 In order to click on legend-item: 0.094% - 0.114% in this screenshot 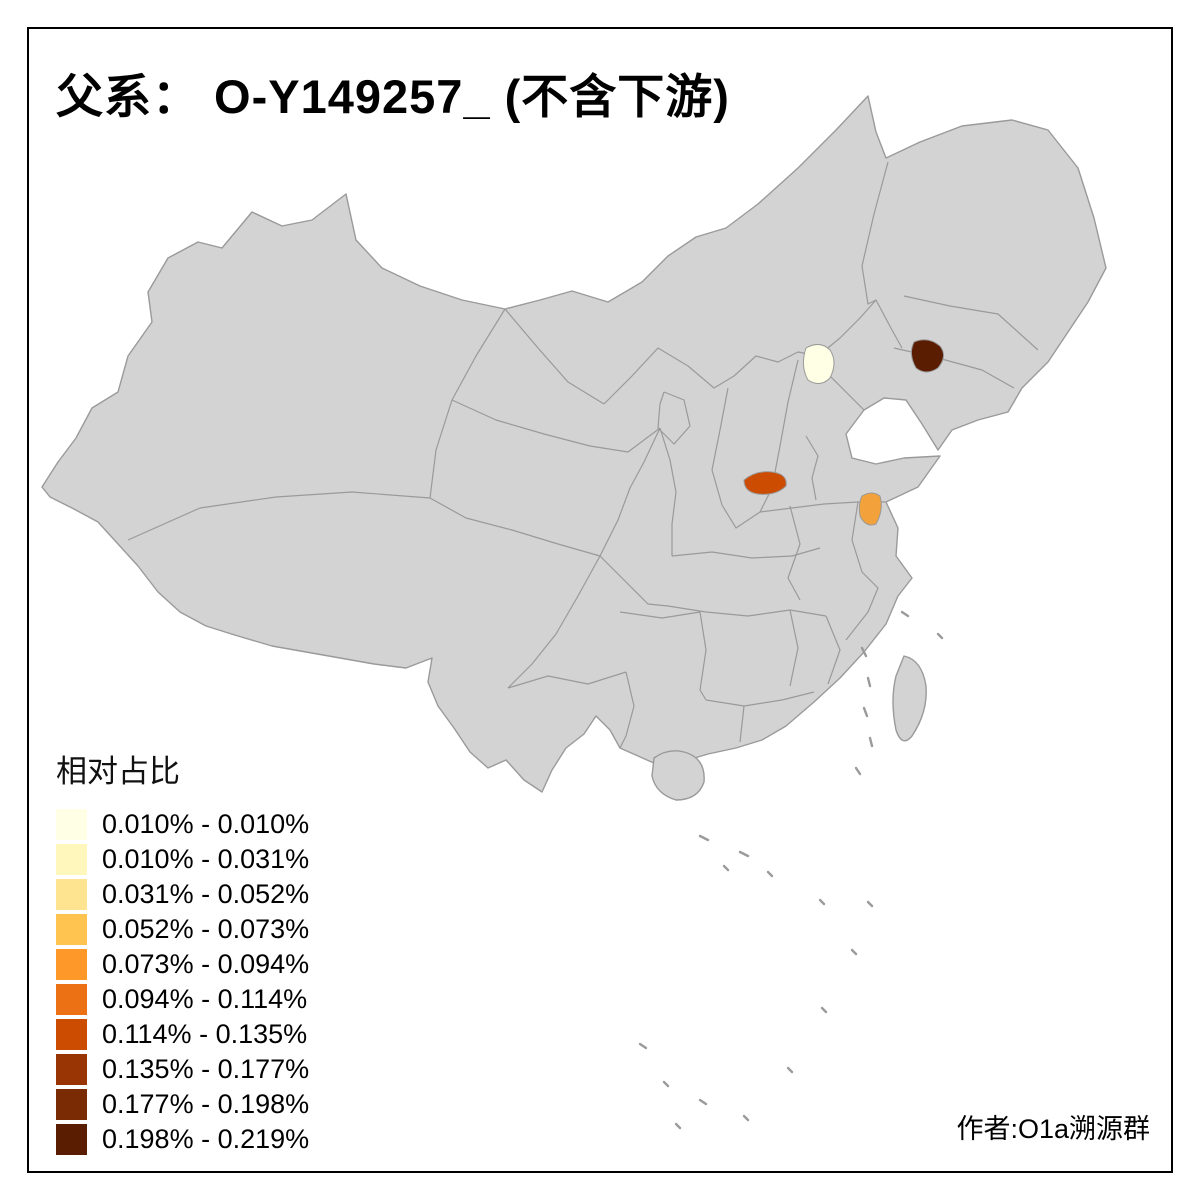, I will do `click(182, 999)`.